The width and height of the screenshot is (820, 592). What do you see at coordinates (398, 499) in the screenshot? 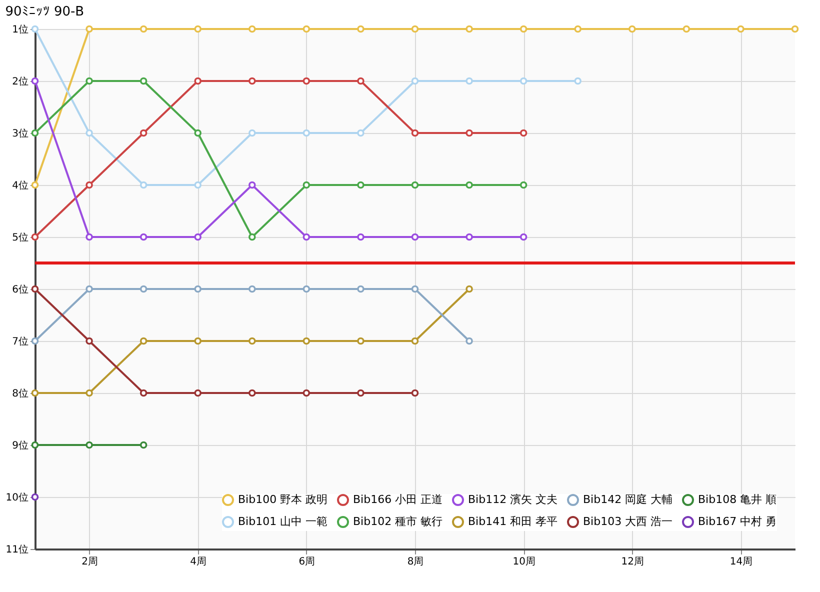
I see `legend-label: Bib166 小田 正道` at bounding box center [398, 499].